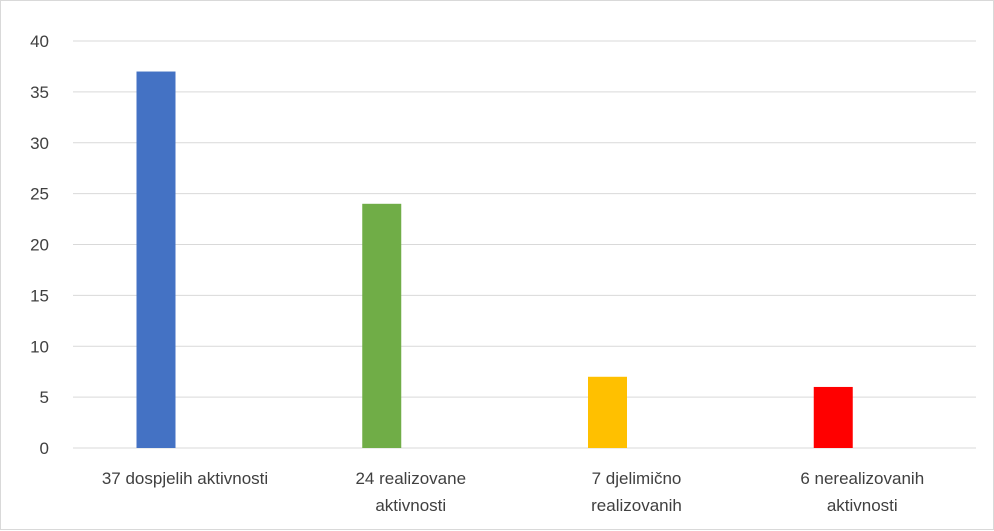 The image size is (994, 531). What do you see at coordinates (39, 295) in the screenshot?
I see `y-tick-label: 15` at bounding box center [39, 295].